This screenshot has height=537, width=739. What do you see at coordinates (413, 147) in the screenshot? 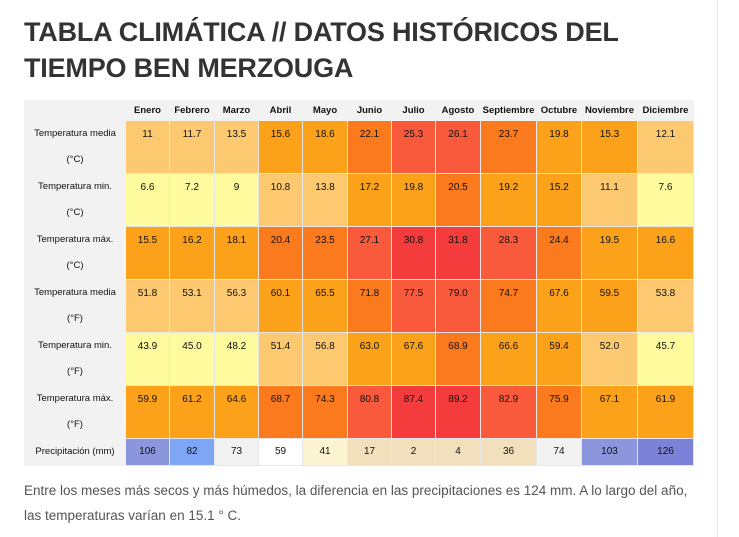
I see `data-cell: 25.3` at bounding box center [413, 147].